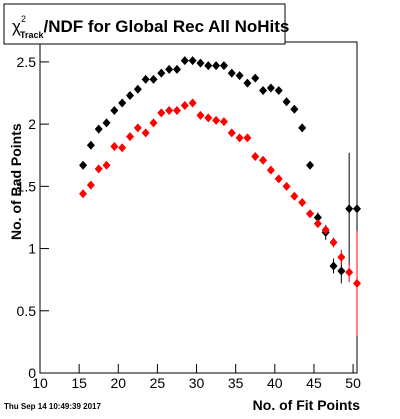 This screenshot has height=419, width=400. What do you see at coordinates (307, 405) in the screenshot?
I see `x-axis-label: No. of Fit Points` at bounding box center [307, 405].